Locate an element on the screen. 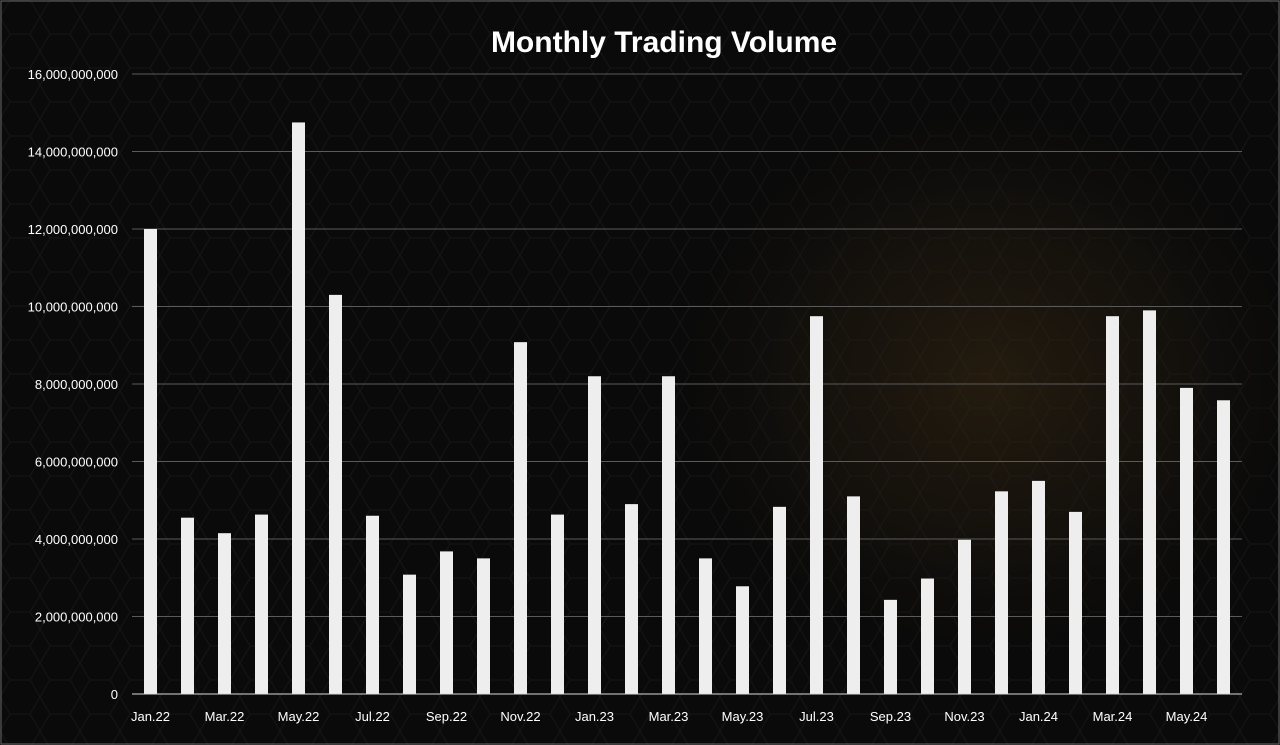 This screenshot has height=745, width=1280. bar-Jul.22 is located at coordinates (372, 604).